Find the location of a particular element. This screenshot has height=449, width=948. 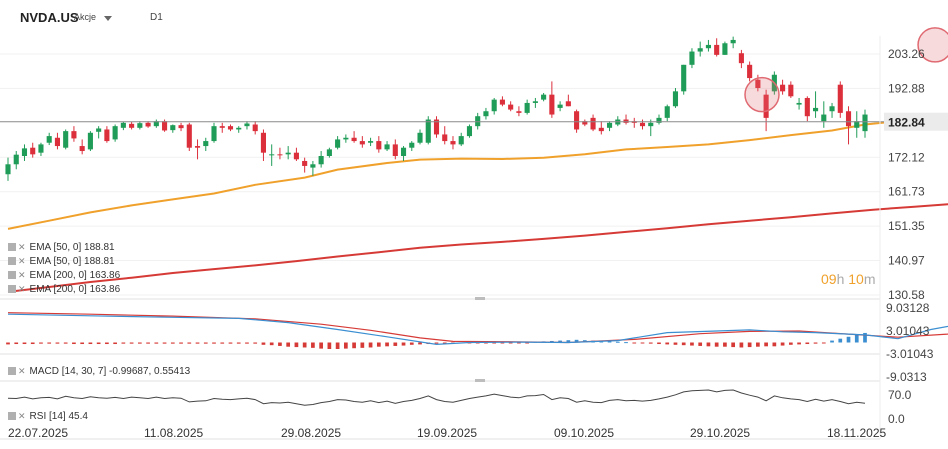

indicator-legend-ema50-b: ✕ EMA [50, 0] 188.81 is located at coordinates (61, 261).